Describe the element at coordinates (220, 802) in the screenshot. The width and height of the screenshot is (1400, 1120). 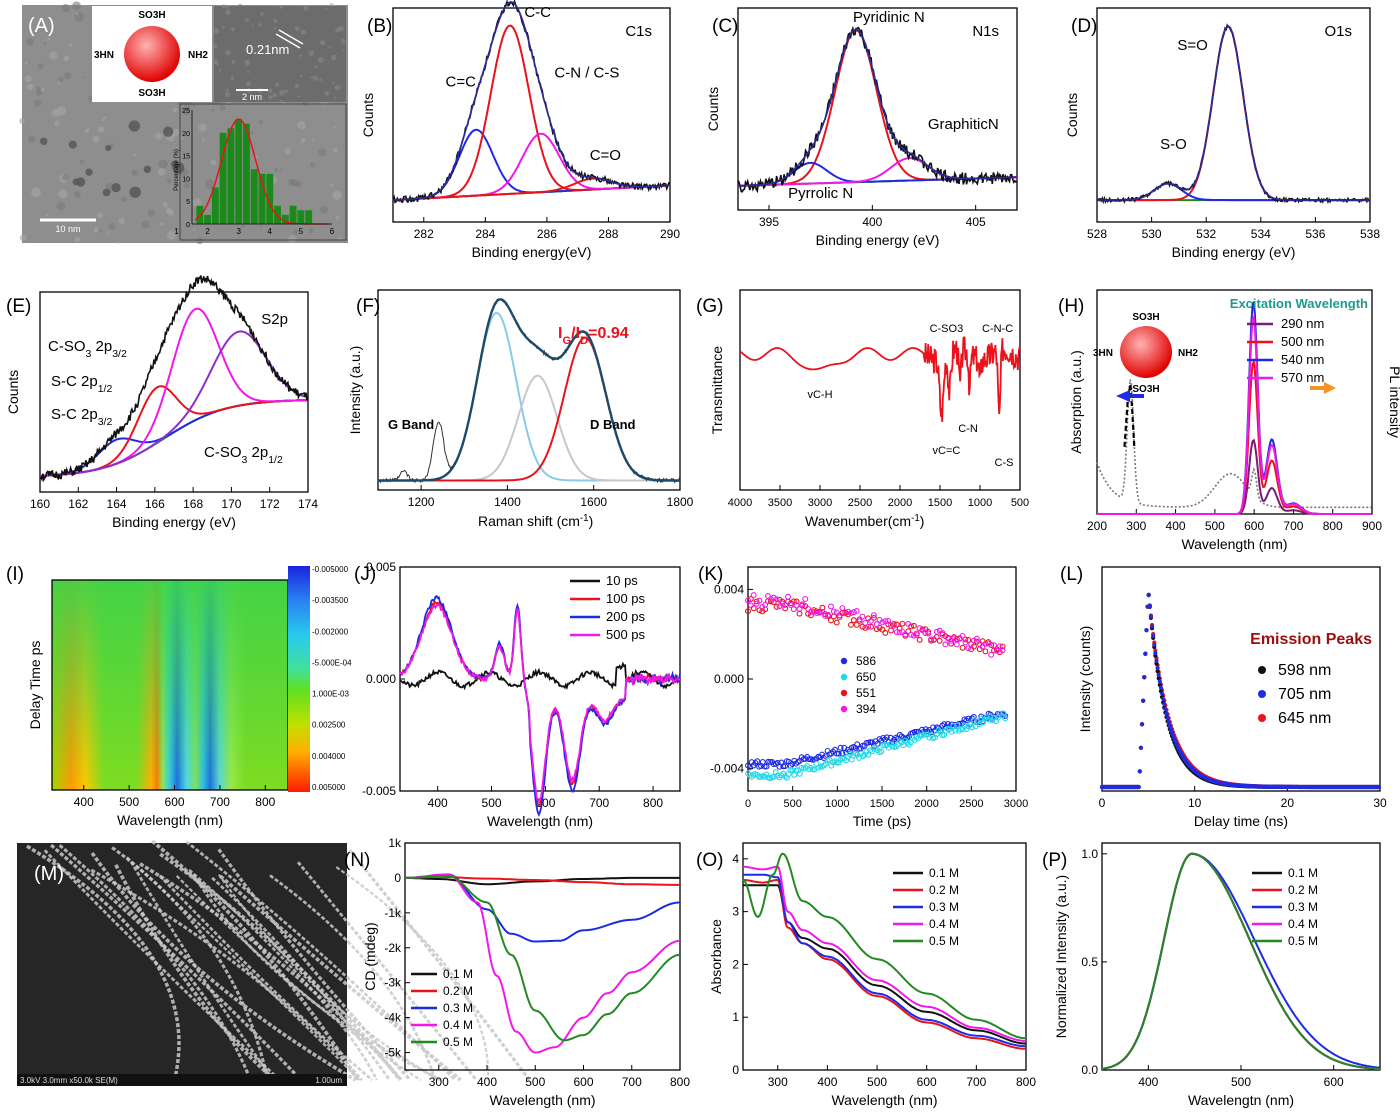
I see `panel-i-xtick-label: 700` at that location.